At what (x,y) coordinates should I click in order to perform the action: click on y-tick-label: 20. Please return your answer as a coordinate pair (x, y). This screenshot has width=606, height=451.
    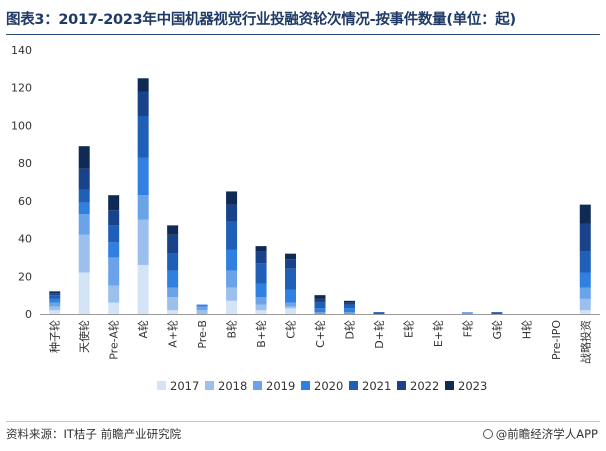
    Looking at the image, I should click on (25, 276).